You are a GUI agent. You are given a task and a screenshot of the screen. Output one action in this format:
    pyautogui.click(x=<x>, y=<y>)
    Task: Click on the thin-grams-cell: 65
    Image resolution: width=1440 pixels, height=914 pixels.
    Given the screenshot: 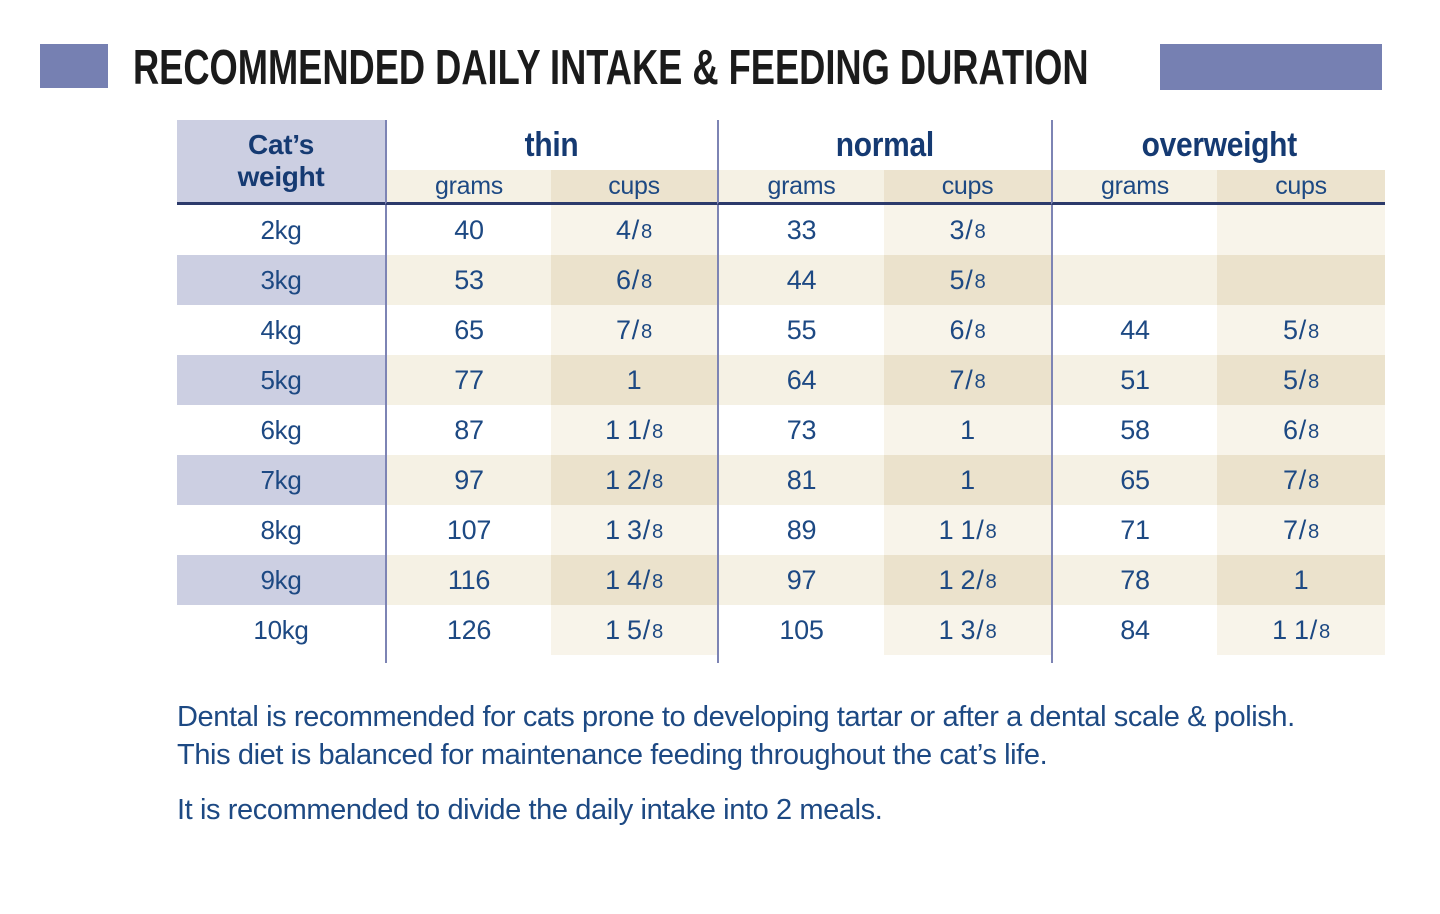 What is the action you would take?
    pyautogui.click(x=468, y=330)
    